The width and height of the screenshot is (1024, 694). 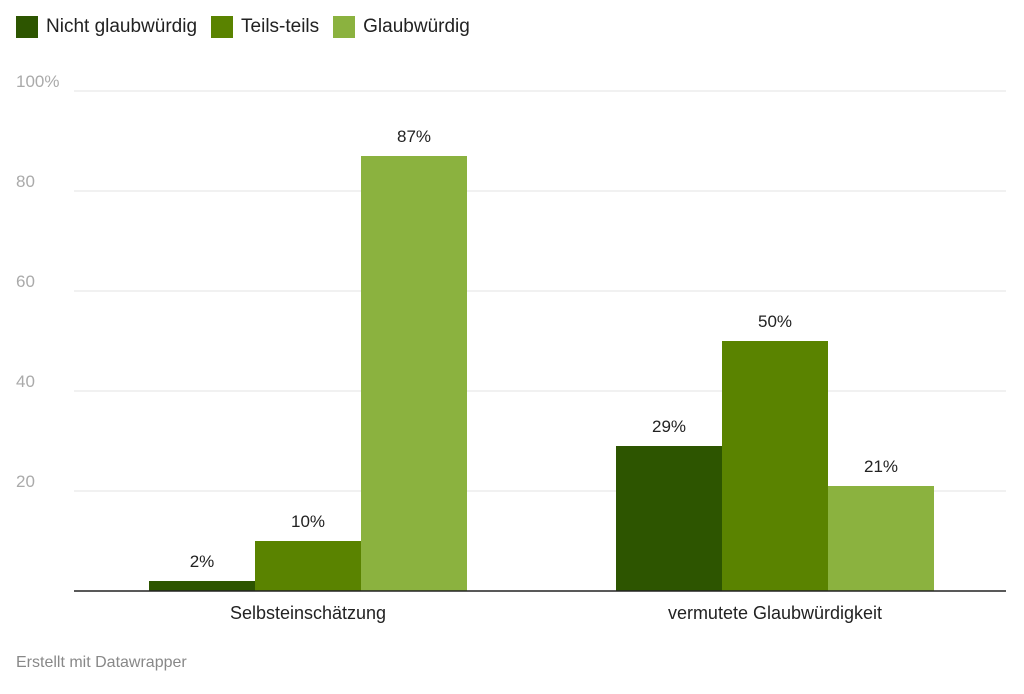 I want to click on legend-label-glaubwuerdig: Glaubwürdig, so click(x=416, y=26).